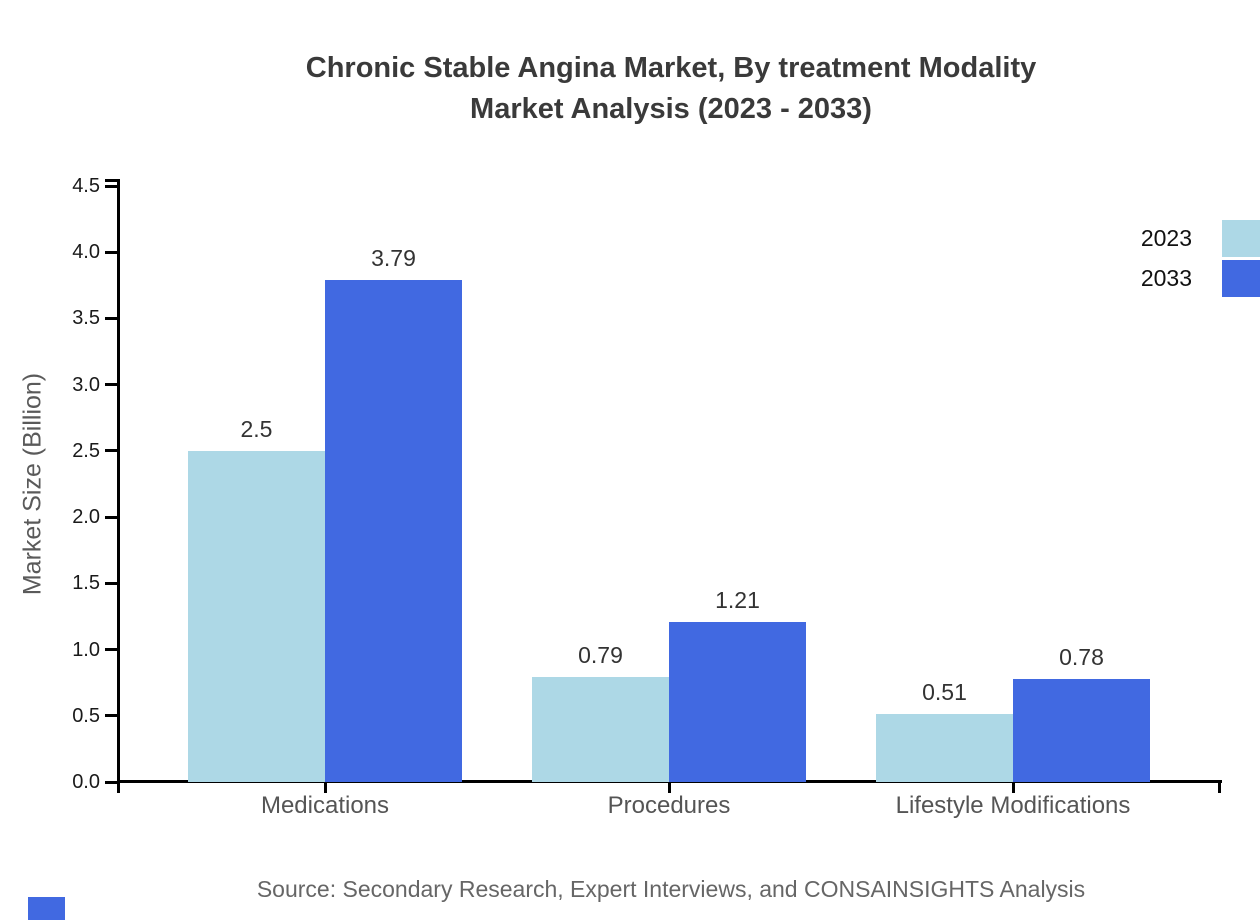 This screenshot has width=1260, height=920. What do you see at coordinates (1219, 788) in the screenshot?
I see `x-axis-end-tick` at bounding box center [1219, 788].